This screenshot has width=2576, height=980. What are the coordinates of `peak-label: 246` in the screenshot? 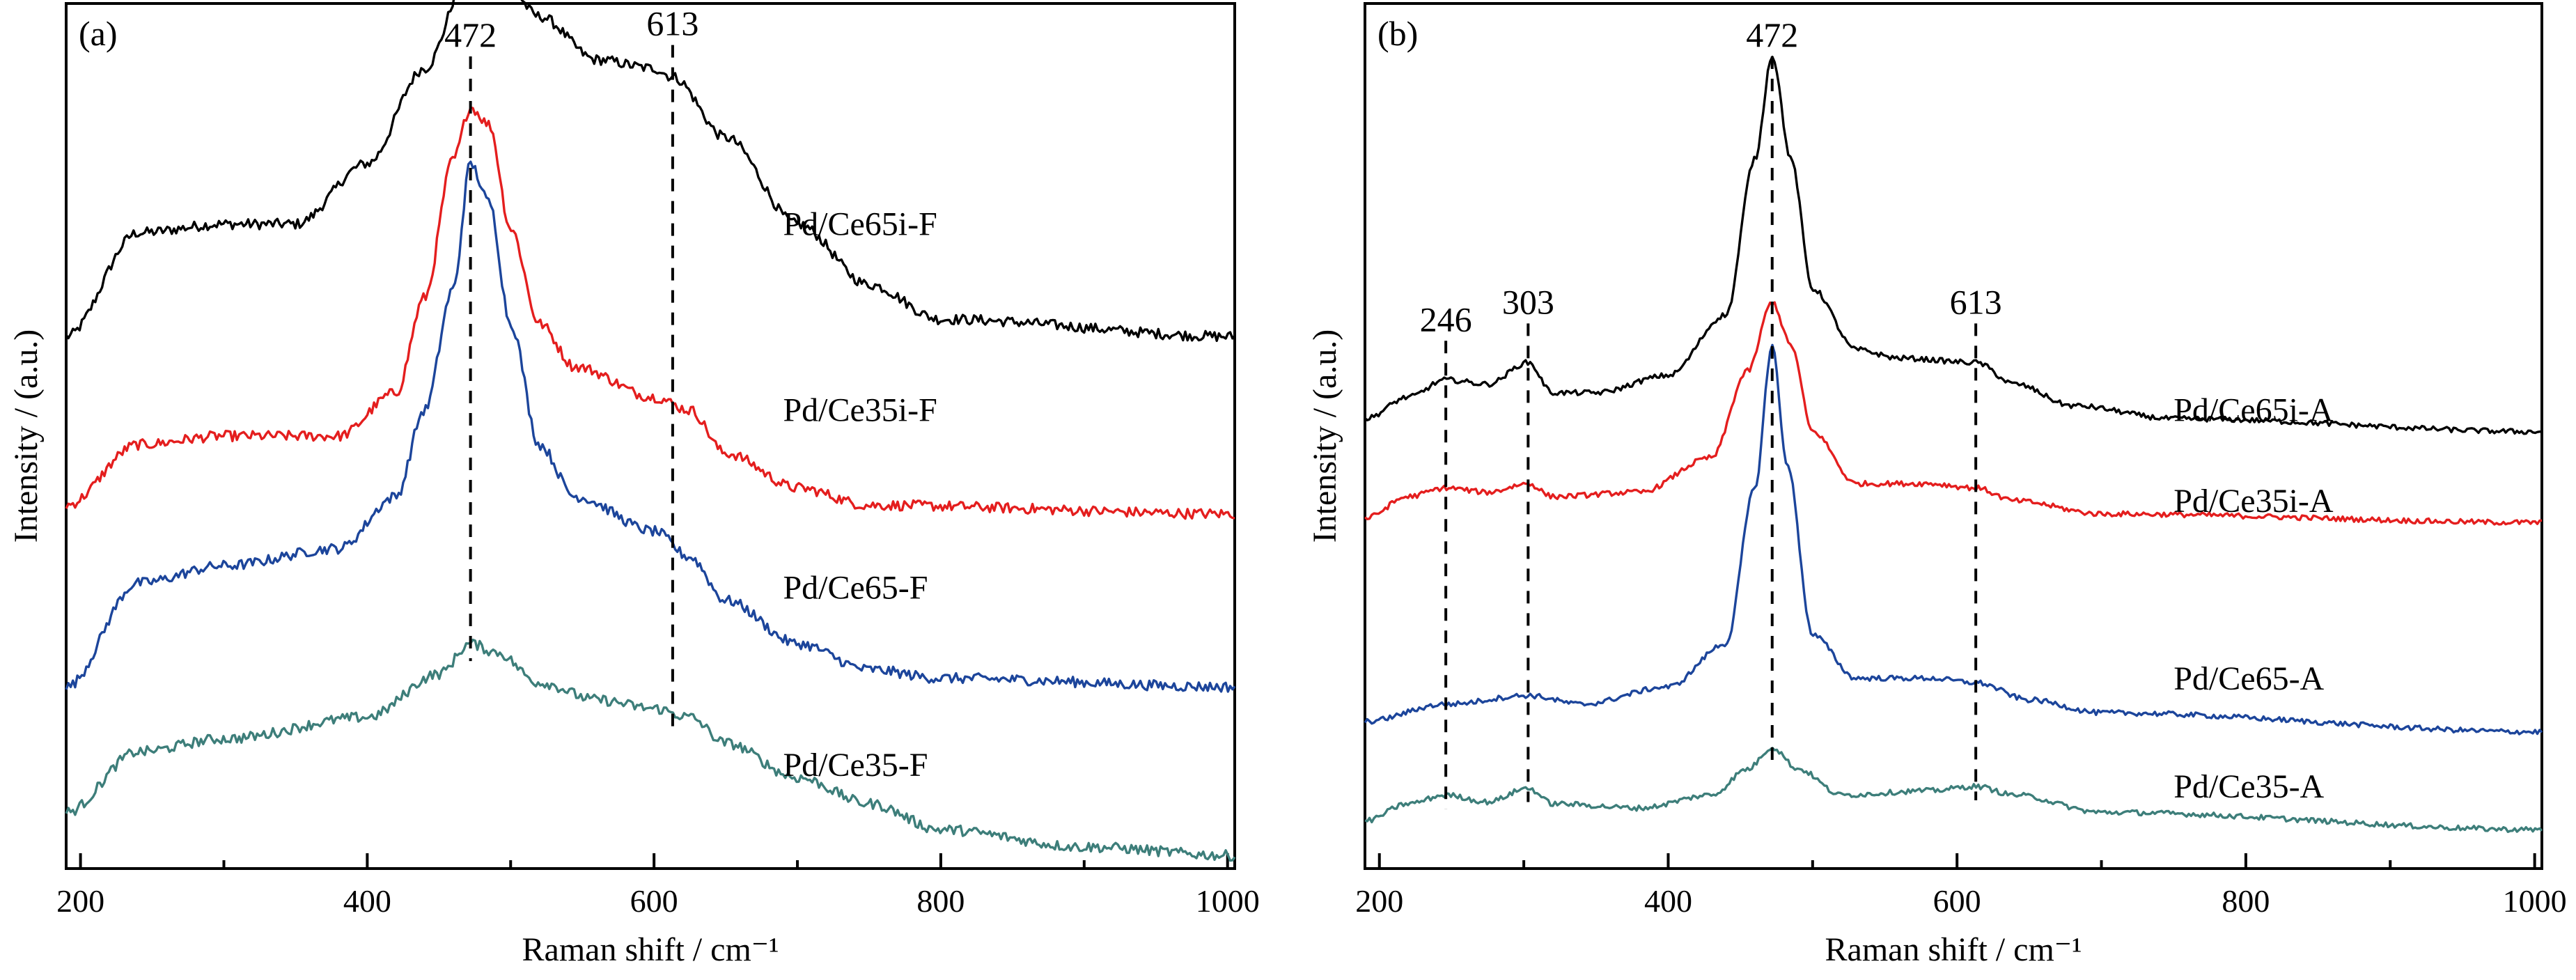 It's located at (1446, 319).